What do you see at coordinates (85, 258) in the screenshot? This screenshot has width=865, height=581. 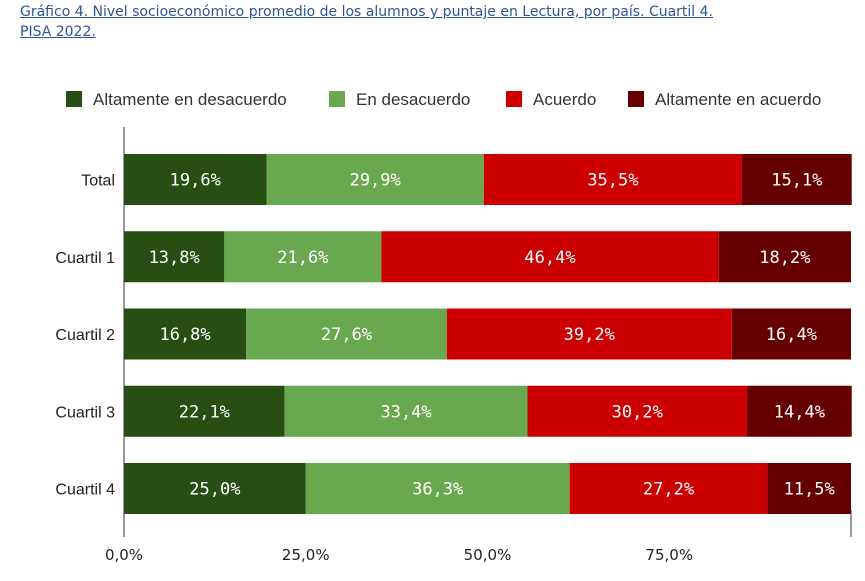 I see `category-label-2: Cuartil 1` at bounding box center [85, 258].